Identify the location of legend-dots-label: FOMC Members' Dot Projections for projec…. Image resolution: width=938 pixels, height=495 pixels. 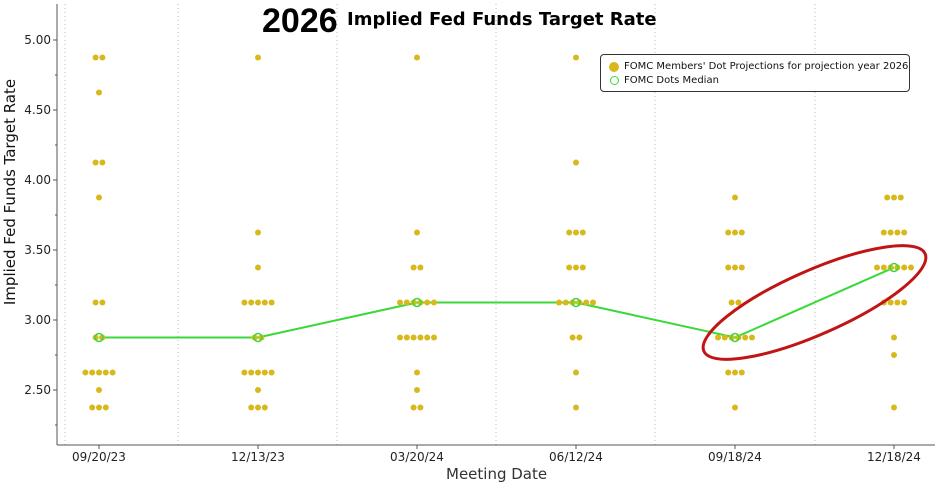
(766, 66).